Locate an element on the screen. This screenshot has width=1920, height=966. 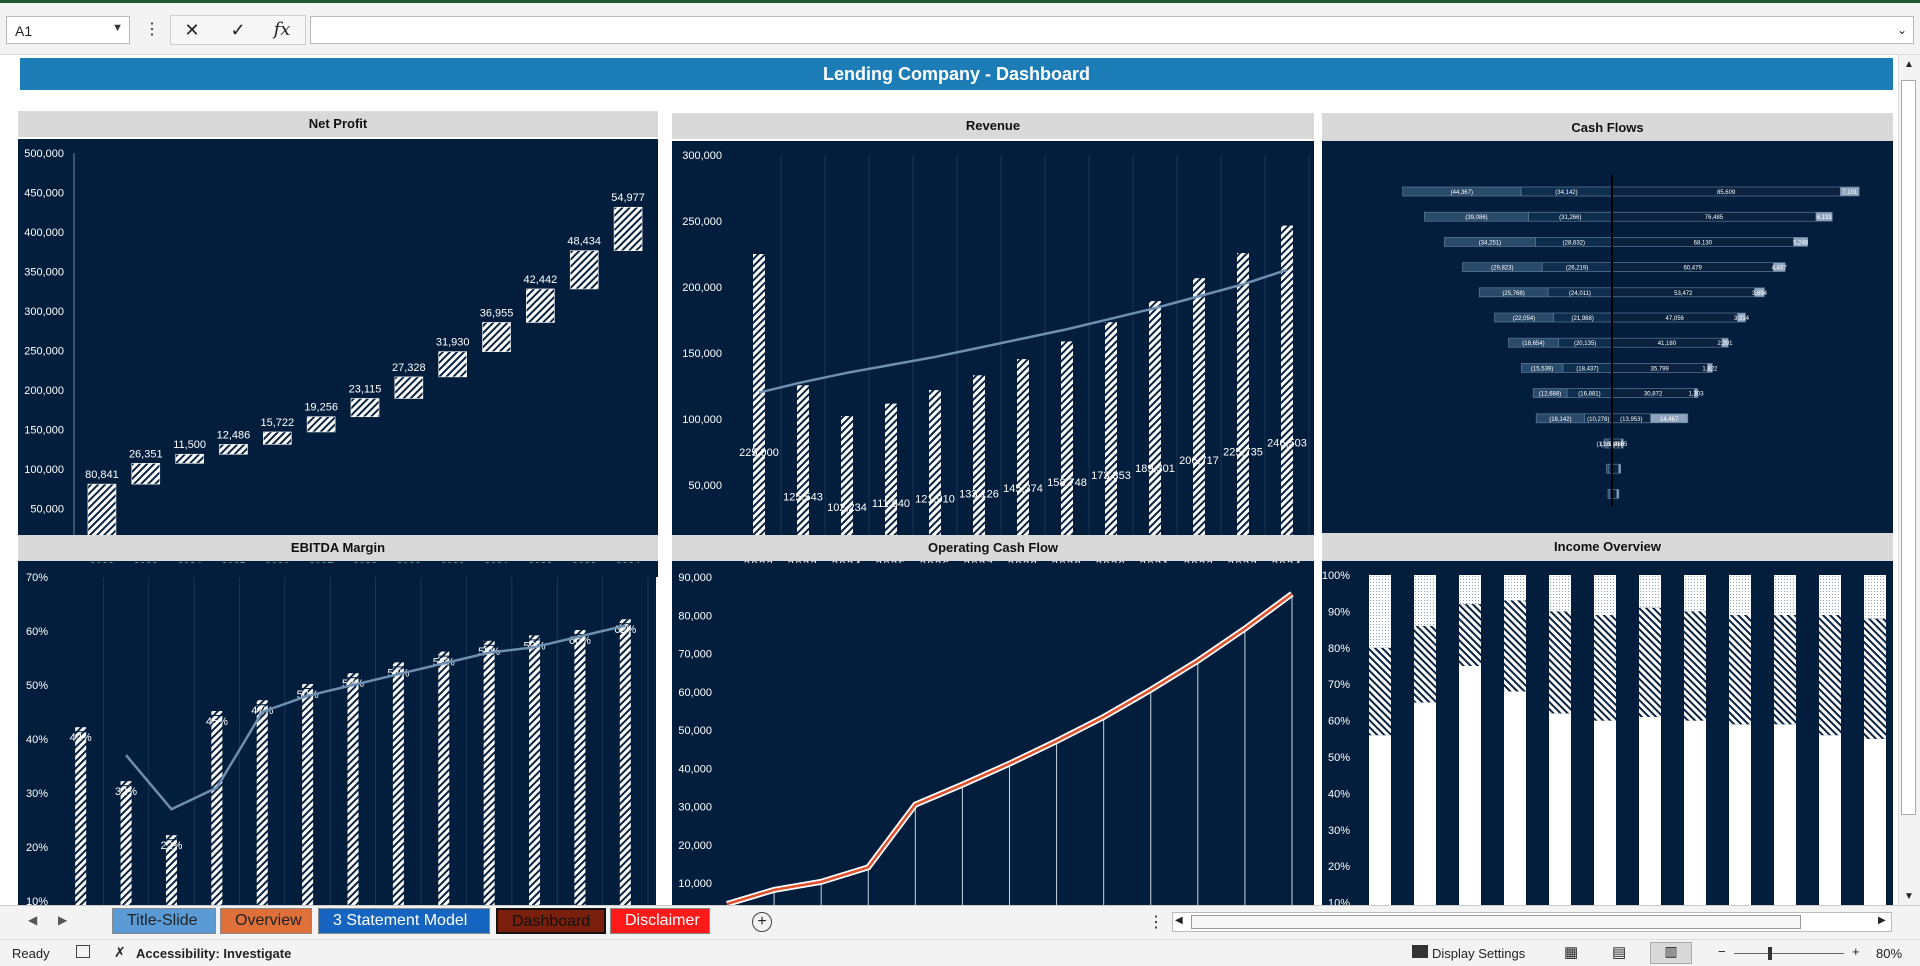
data-label: 53,472 is located at coordinates (1683, 294).